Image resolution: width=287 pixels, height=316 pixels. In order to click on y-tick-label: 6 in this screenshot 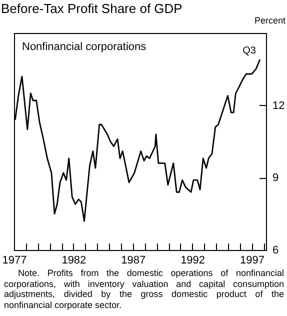, I will do `click(275, 250)`.